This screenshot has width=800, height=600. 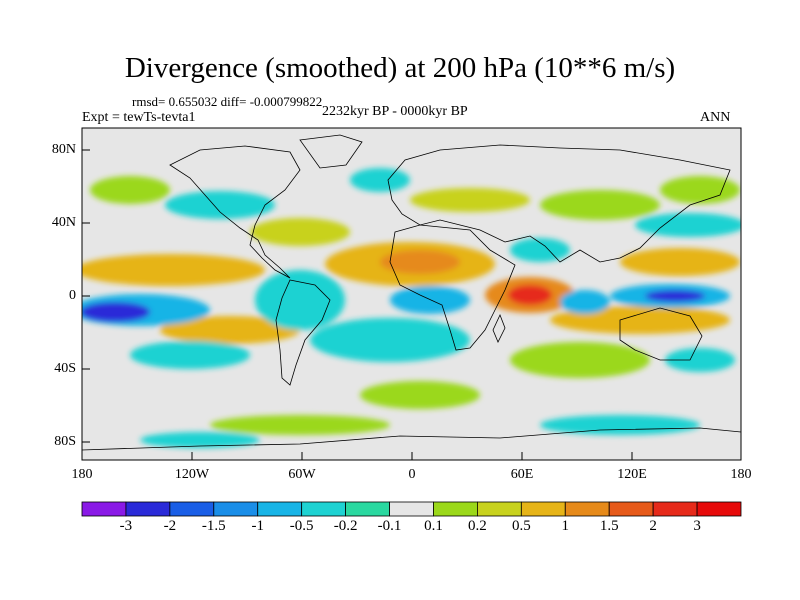 I want to click on coast-south-america, so click(x=303, y=332).